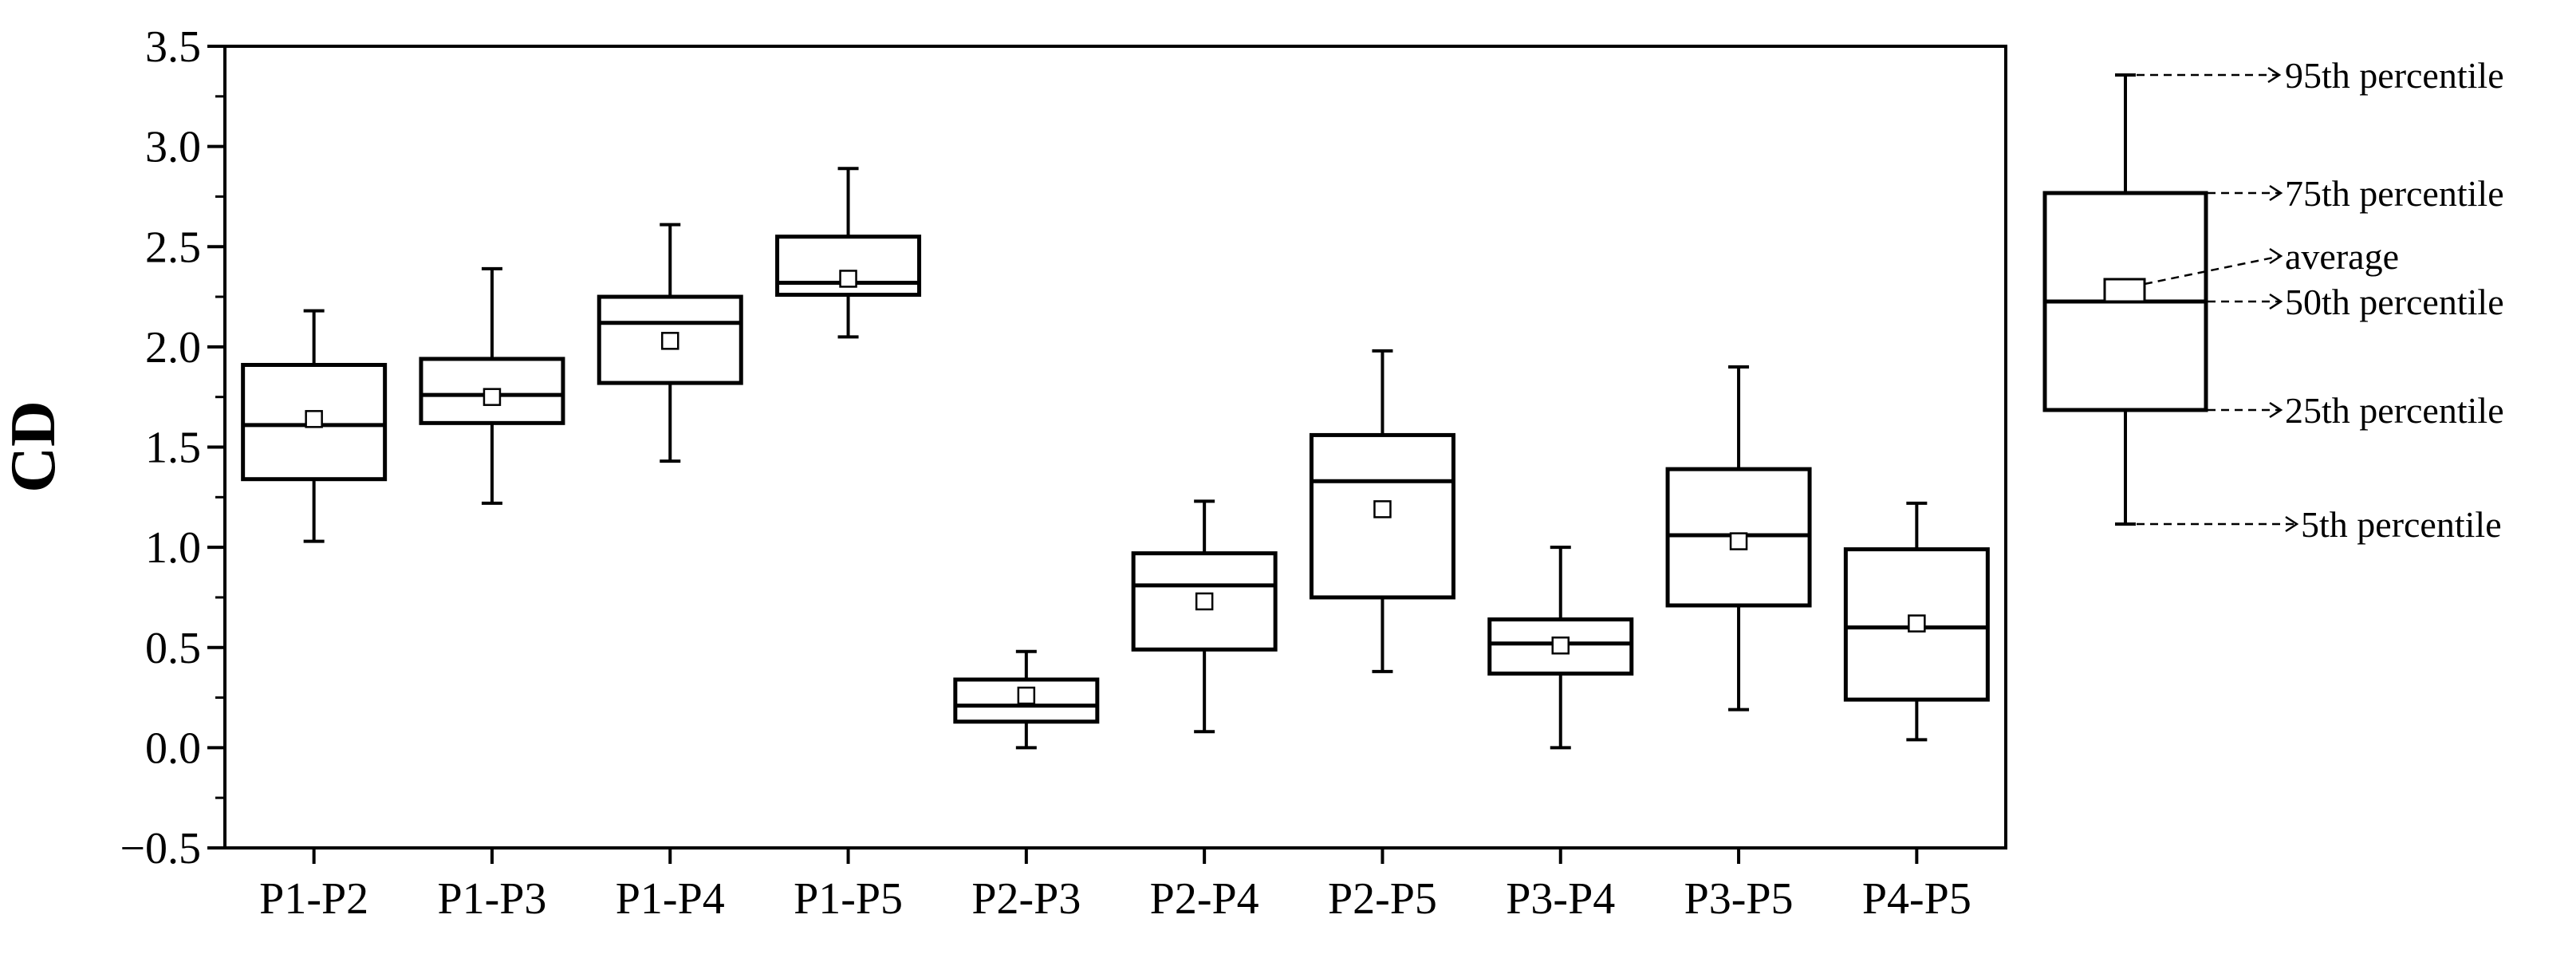 The image size is (2576, 954). I want to click on y-tick-label: 2.0, so click(173, 348).